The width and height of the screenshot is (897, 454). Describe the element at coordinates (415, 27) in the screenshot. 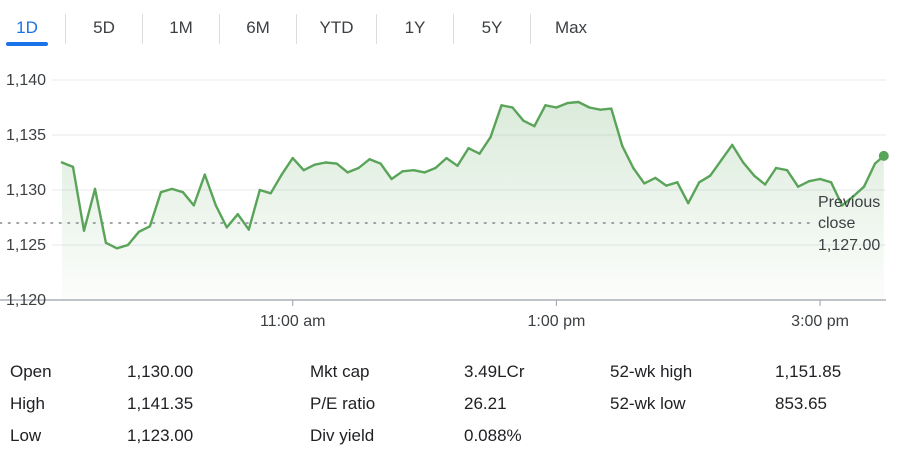

I see `tab-1y: 1Y` at that location.